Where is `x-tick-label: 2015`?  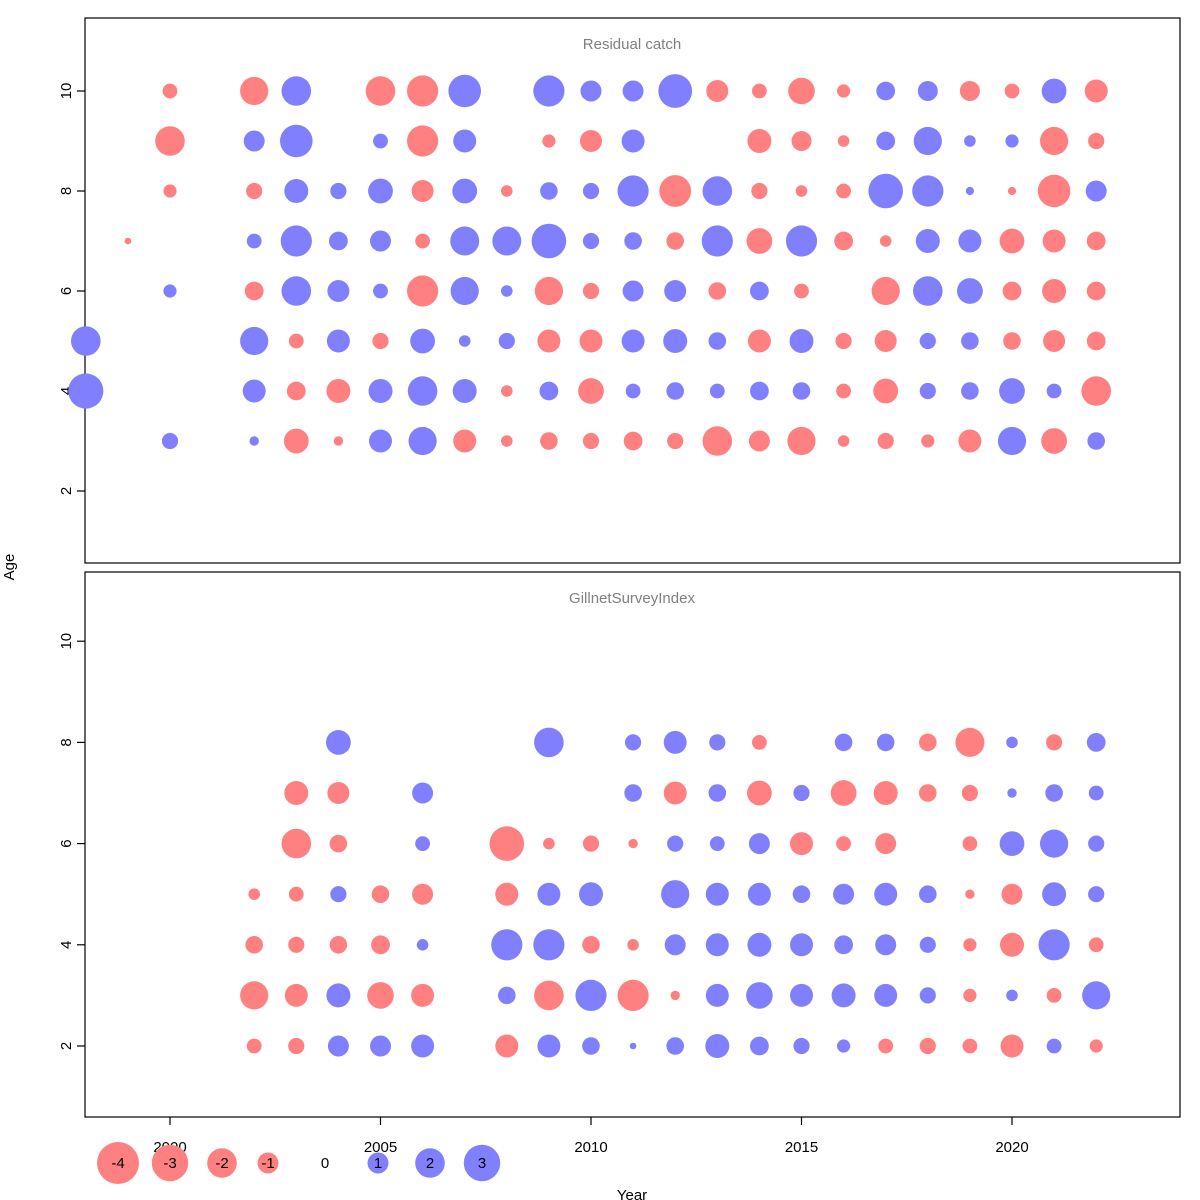 x-tick-label: 2015 is located at coordinates (801, 1147).